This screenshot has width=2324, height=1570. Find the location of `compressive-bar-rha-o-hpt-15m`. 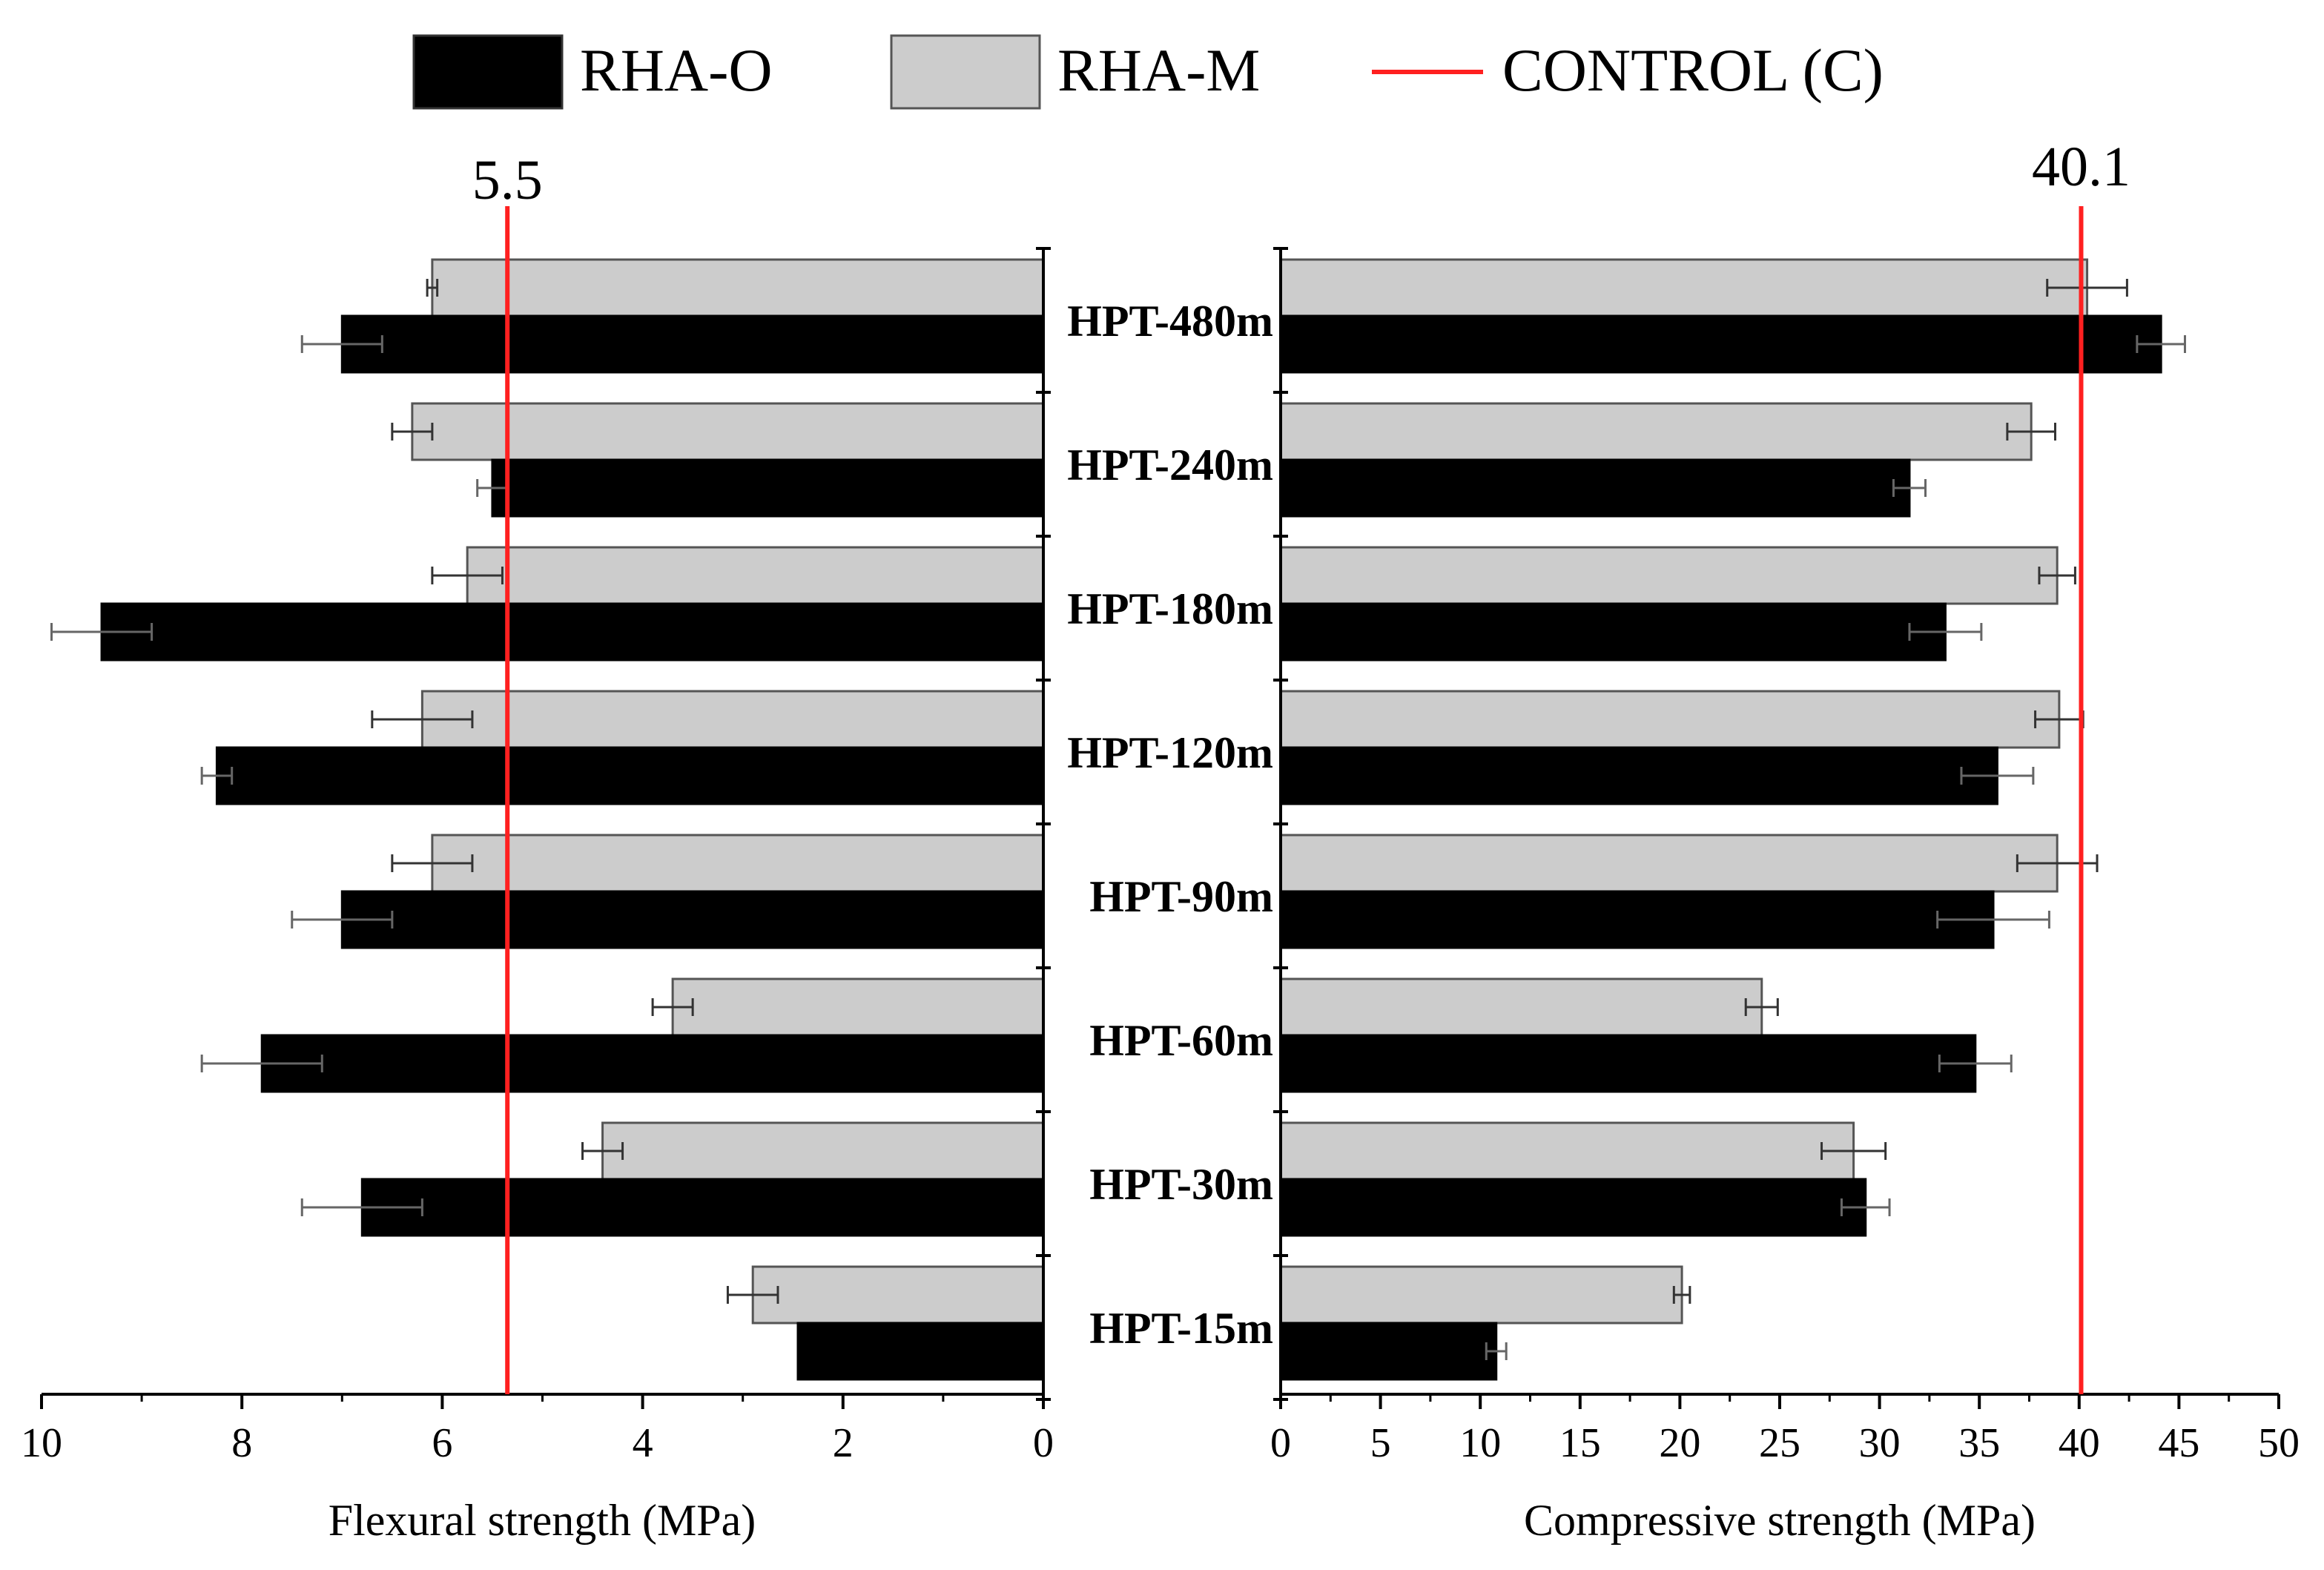

compressive-bar-rha-o-hpt-15m is located at coordinates (1388, 1351).